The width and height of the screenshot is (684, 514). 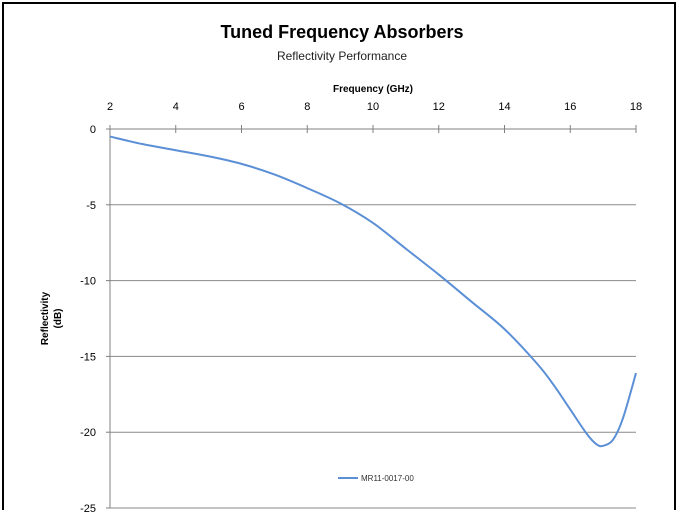 What do you see at coordinates (88, 357) in the screenshot?
I see `y-tick-label: -15` at bounding box center [88, 357].